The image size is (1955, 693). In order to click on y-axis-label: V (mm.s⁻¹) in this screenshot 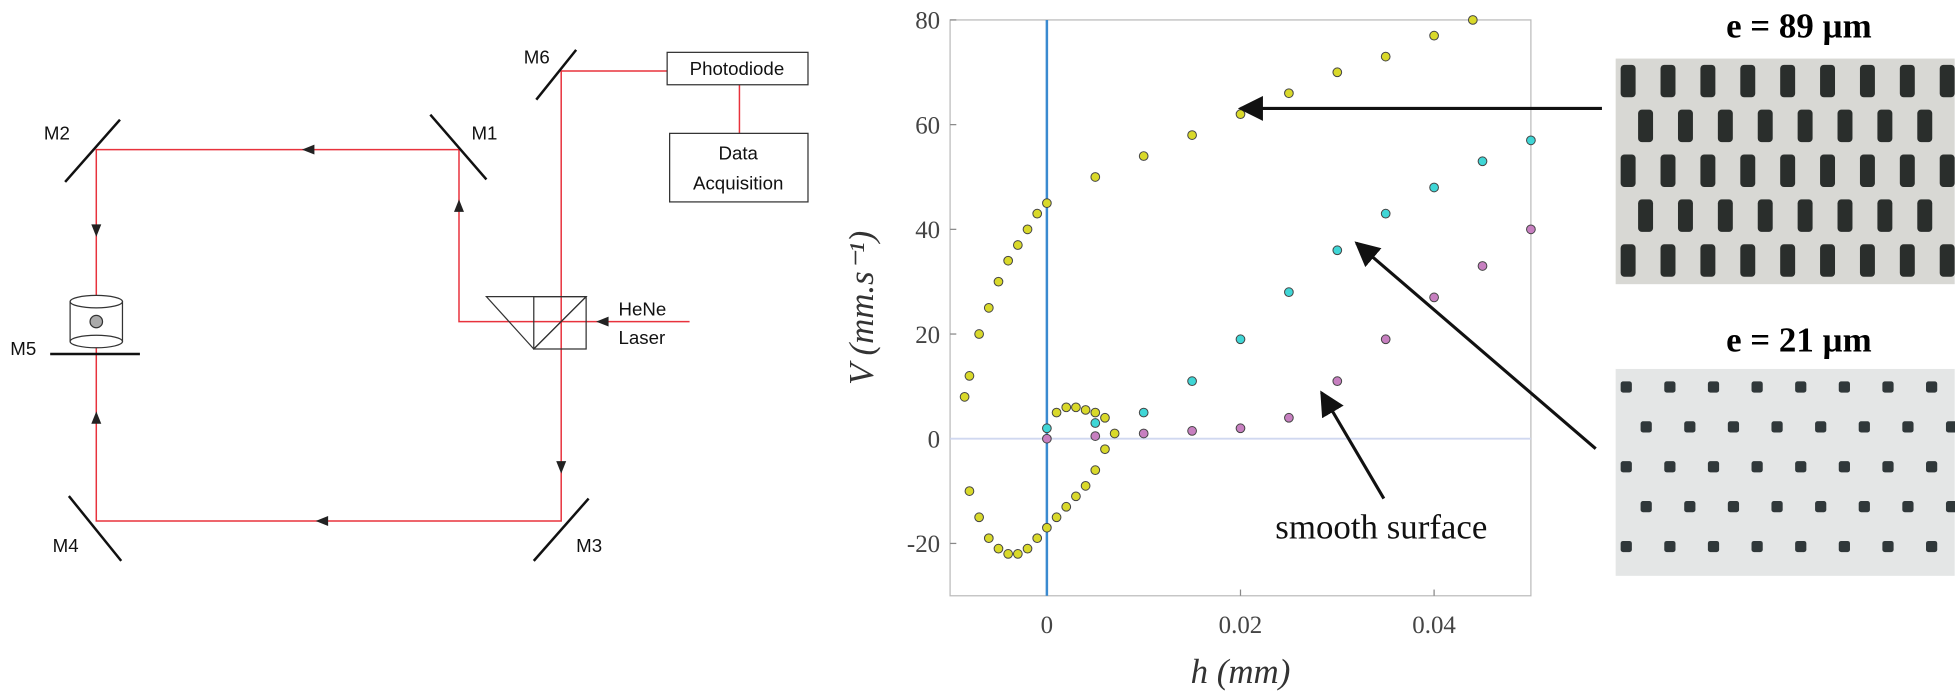, I will do `click(861, 308)`.